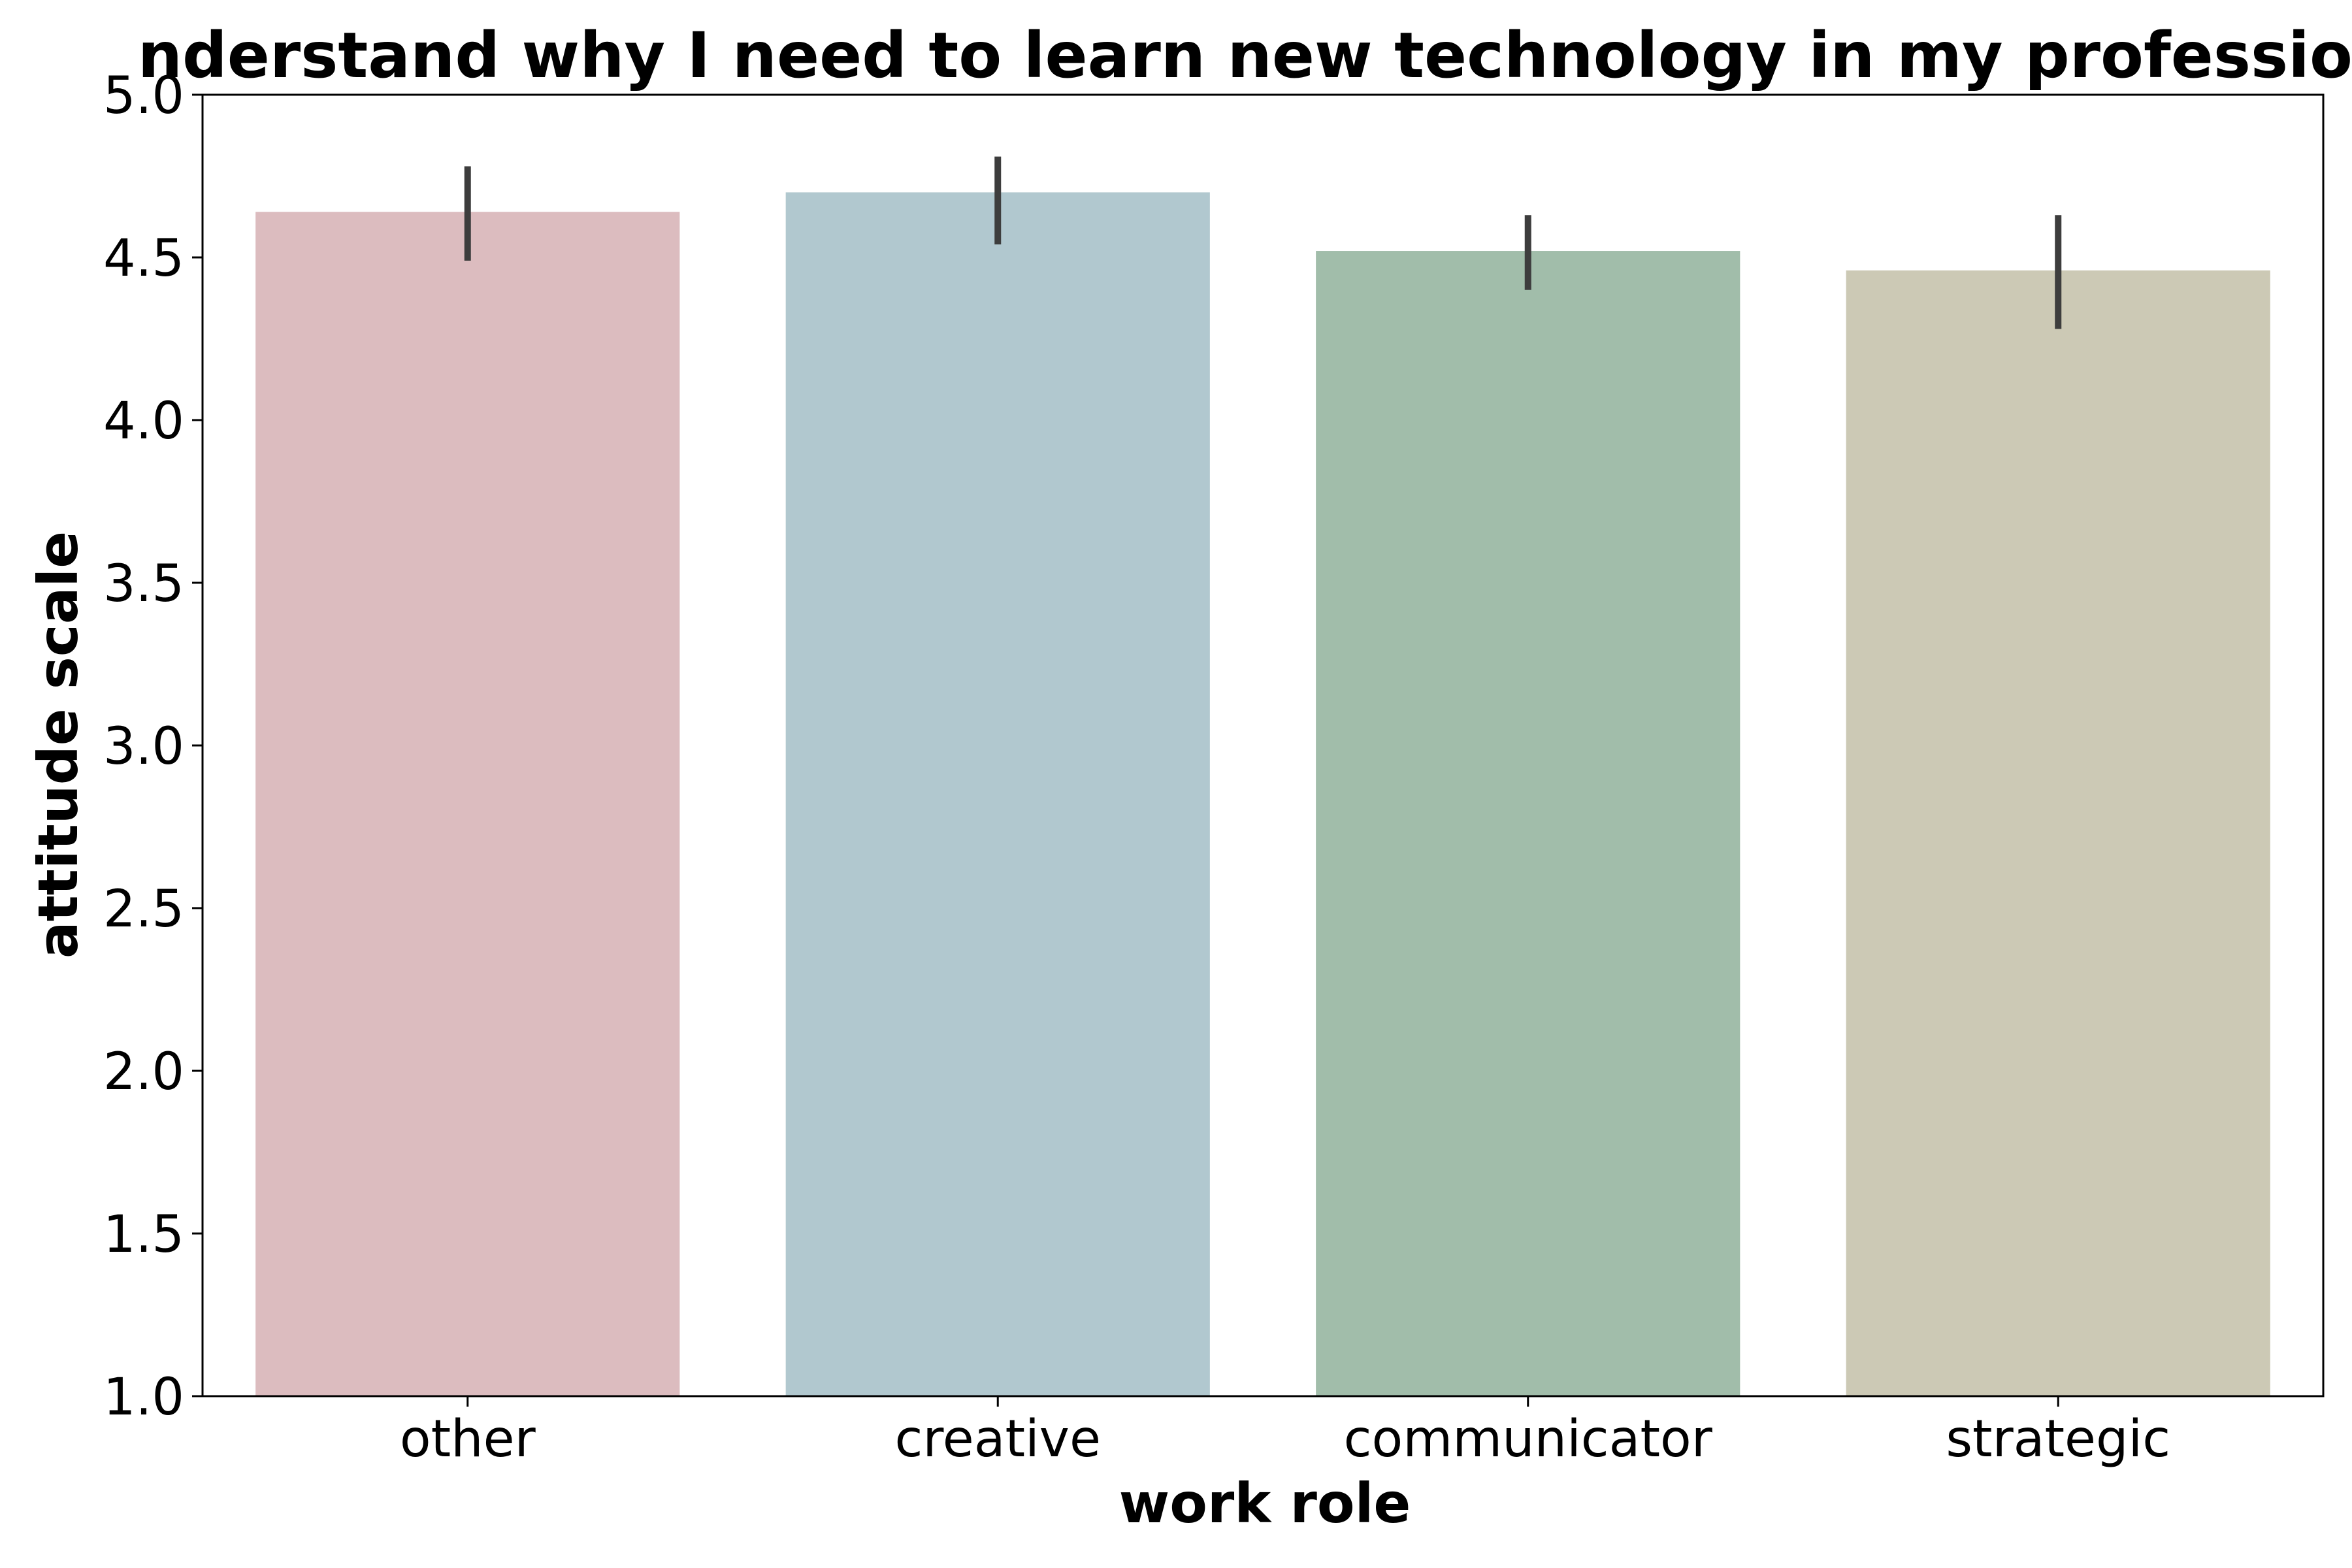 The height and width of the screenshot is (1568, 2352). I want to click on bar-other, so click(467, 804).